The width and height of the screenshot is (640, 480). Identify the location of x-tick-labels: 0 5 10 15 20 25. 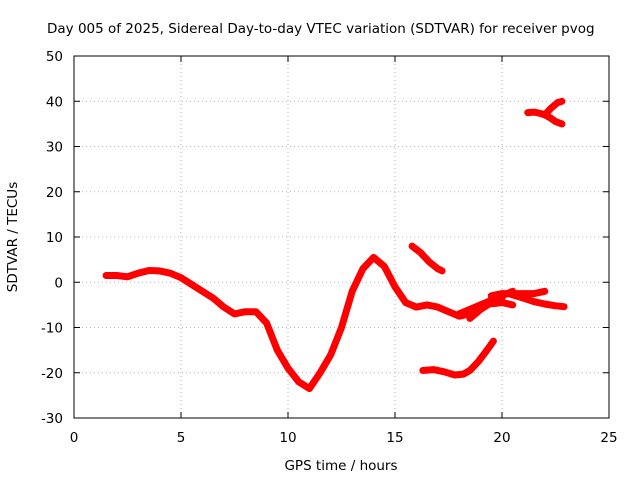
(344, 438).